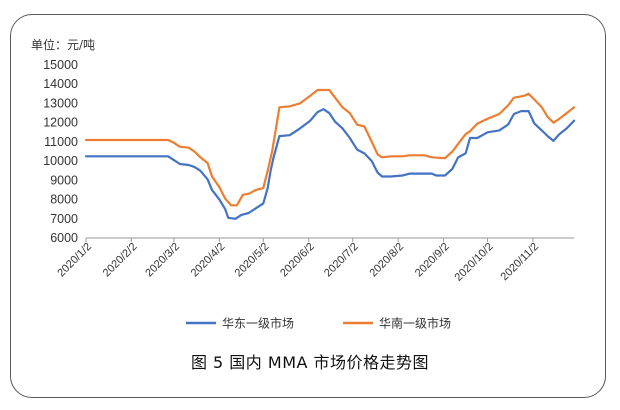 Image resolution: width=620 pixels, height=410 pixels. What do you see at coordinates (60, 123) in the screenshot?
I see `y-tick-label: 12000` at bounding box center [60, 123].